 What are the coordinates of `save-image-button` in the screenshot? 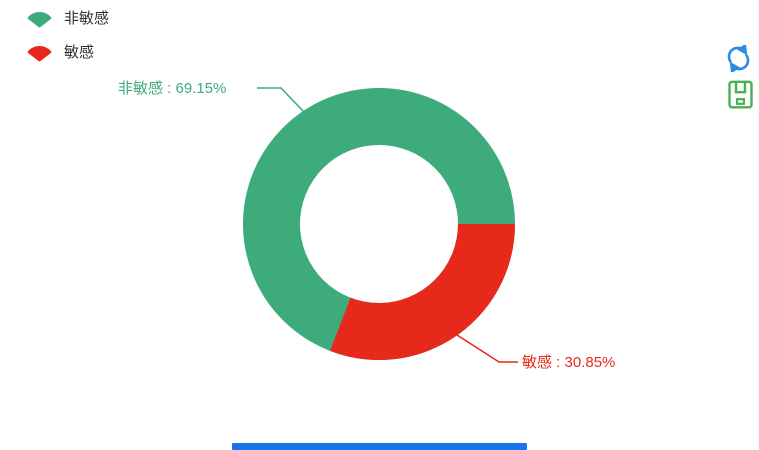 It's located at (740, 94).